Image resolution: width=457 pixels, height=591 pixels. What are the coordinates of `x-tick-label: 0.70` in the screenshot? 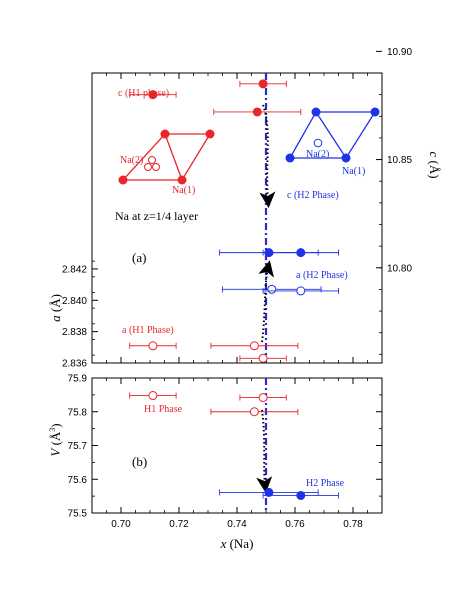 It's located at (121, 524).